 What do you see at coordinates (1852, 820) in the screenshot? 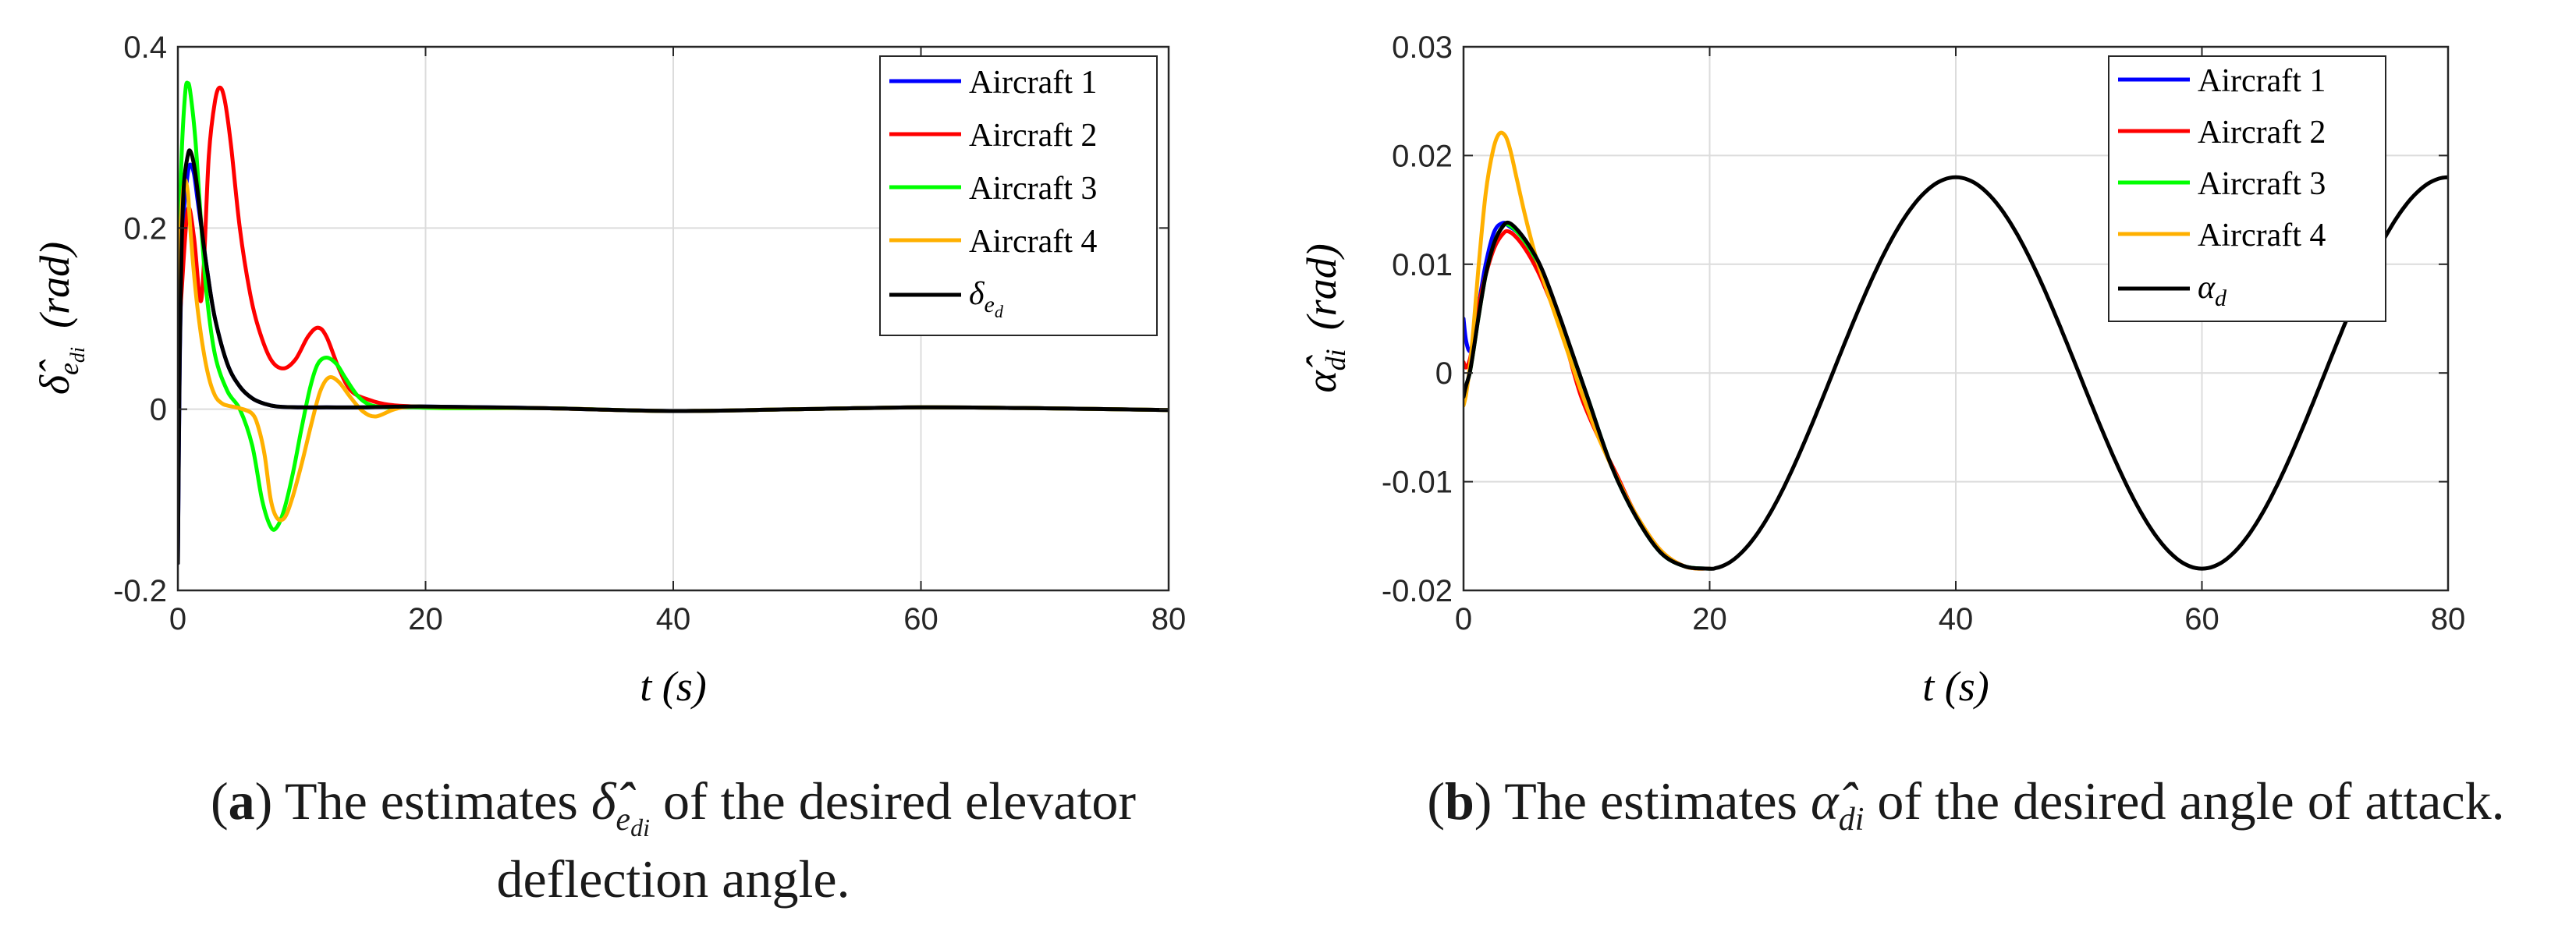
I see `caption-b-symbol-sub: di` at bounding box center [1852, 820].